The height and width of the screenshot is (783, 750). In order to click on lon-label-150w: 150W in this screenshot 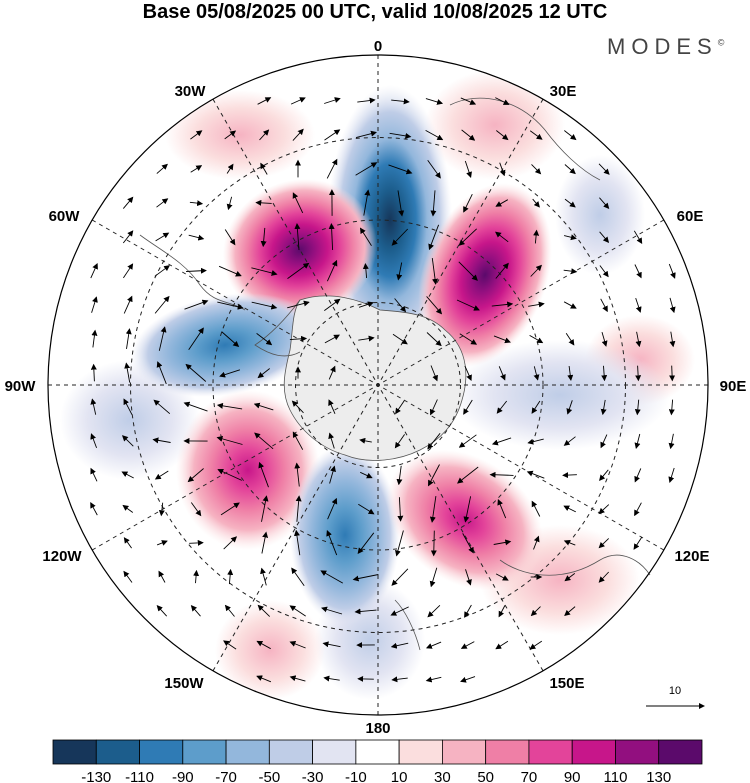, I will do `click(184, 683)`.